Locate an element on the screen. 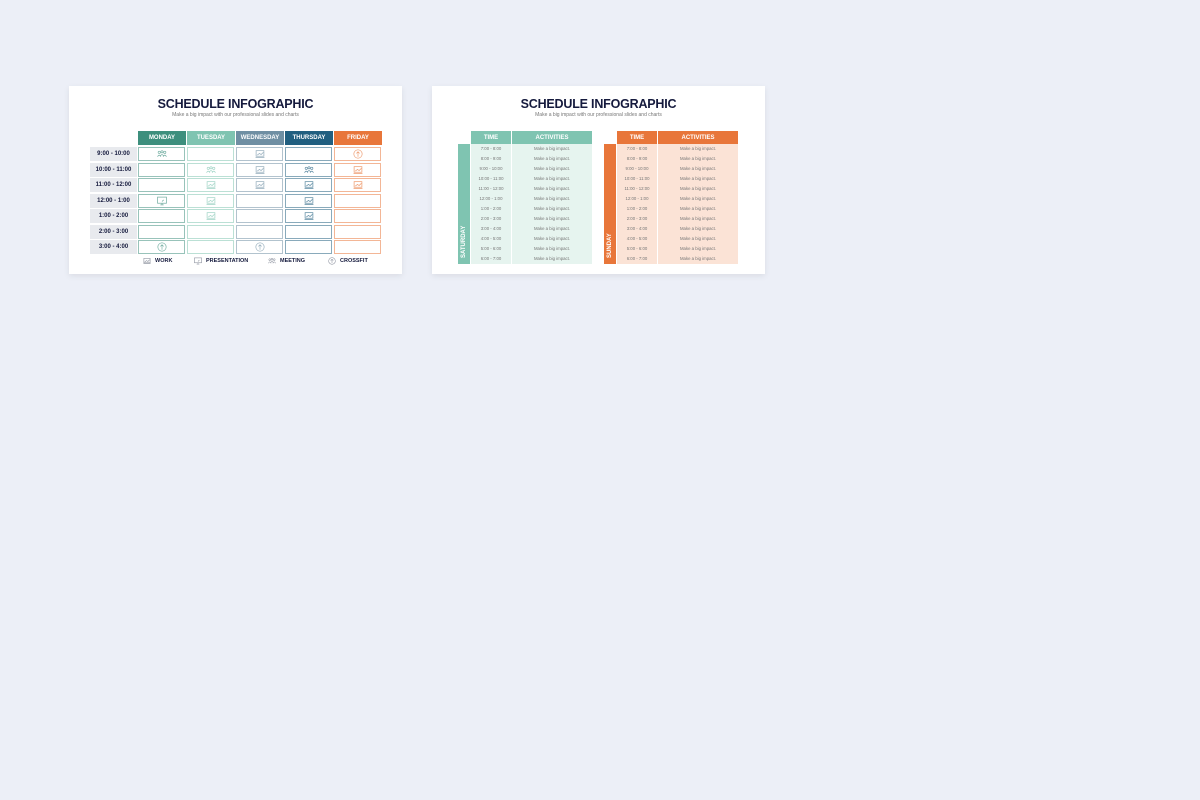  time-cell: 6:00 - 7:00 is located at coordinates (637, 259).